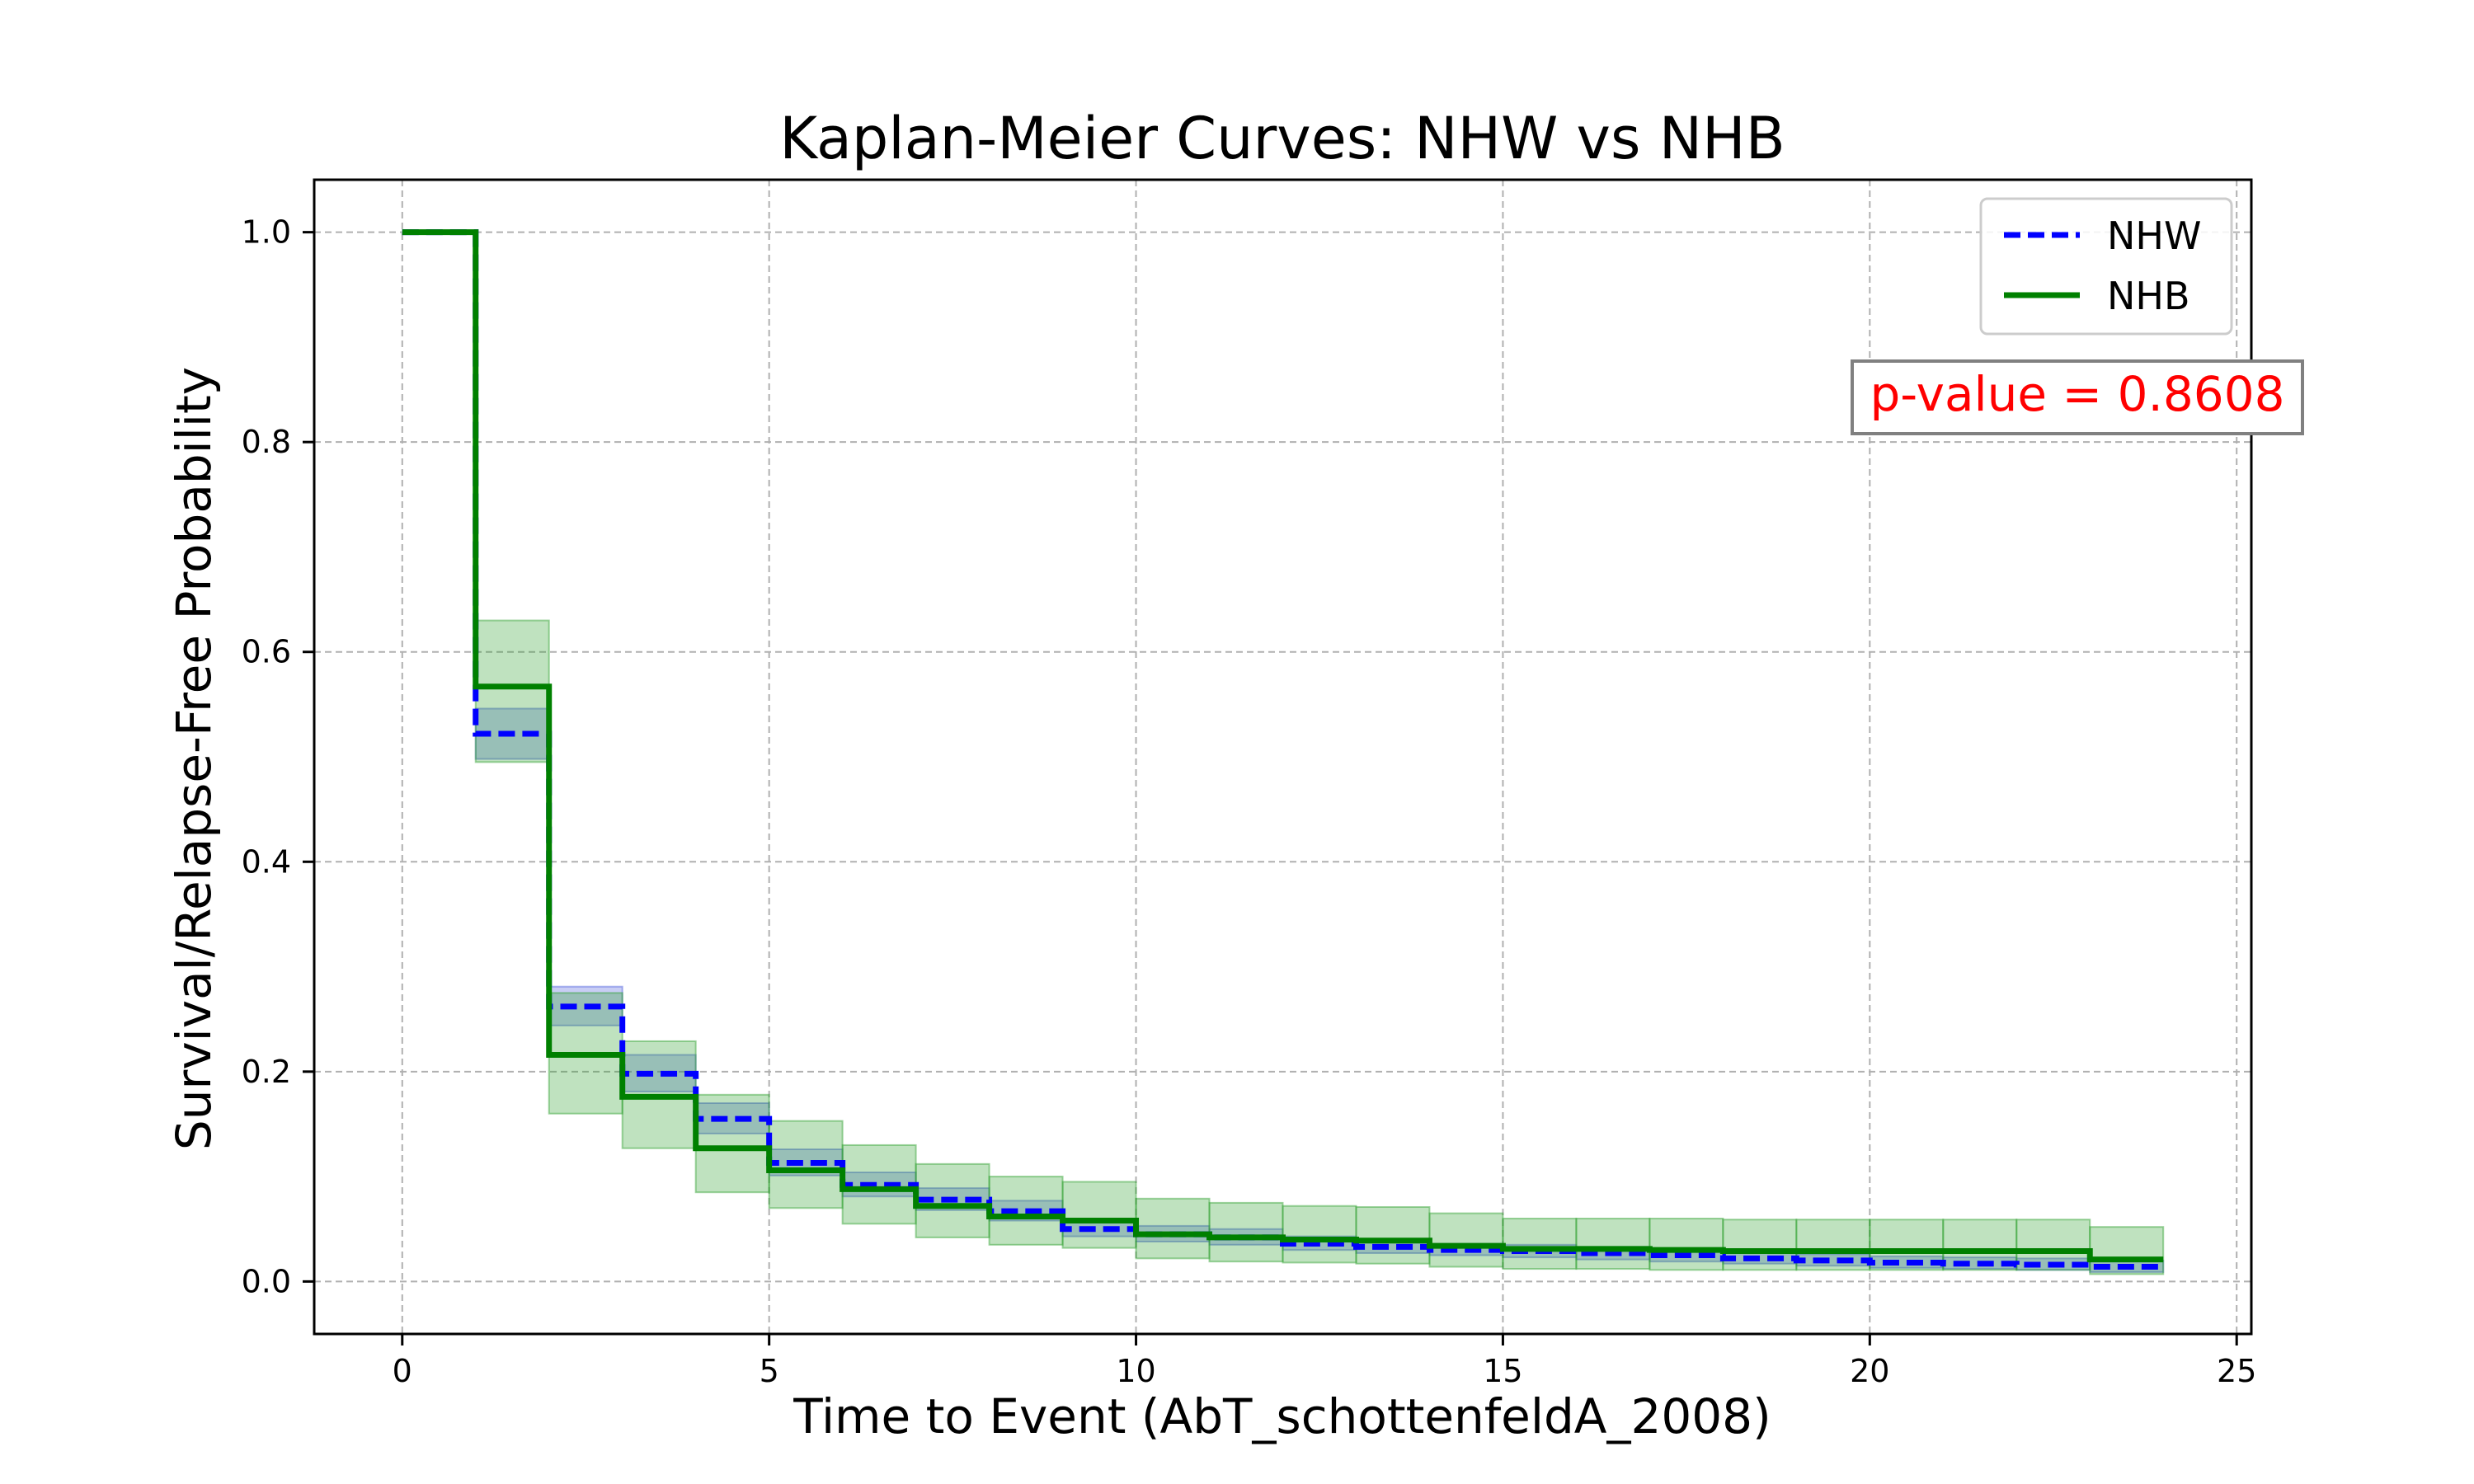  What do you see at coordinates (2106, 266) in the screenshot?
I see `legend: NHW NHB` at bounding box center [2106, 266].